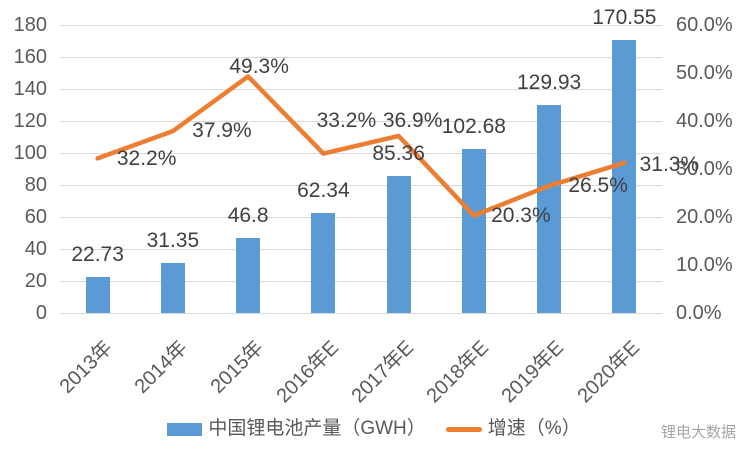 Image resolution: width=748 pixels, height=449 pixels. I want to click on y-axis-tick-left: 80, so click(35, 185).